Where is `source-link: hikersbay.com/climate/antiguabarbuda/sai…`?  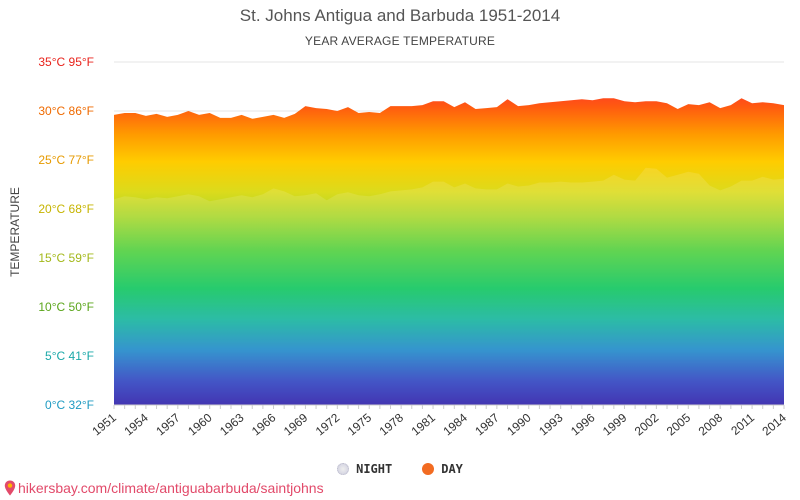
source-link: hikersbay.com/climate/antiguabarbuda/sai… is located at coordinates (164, 488).